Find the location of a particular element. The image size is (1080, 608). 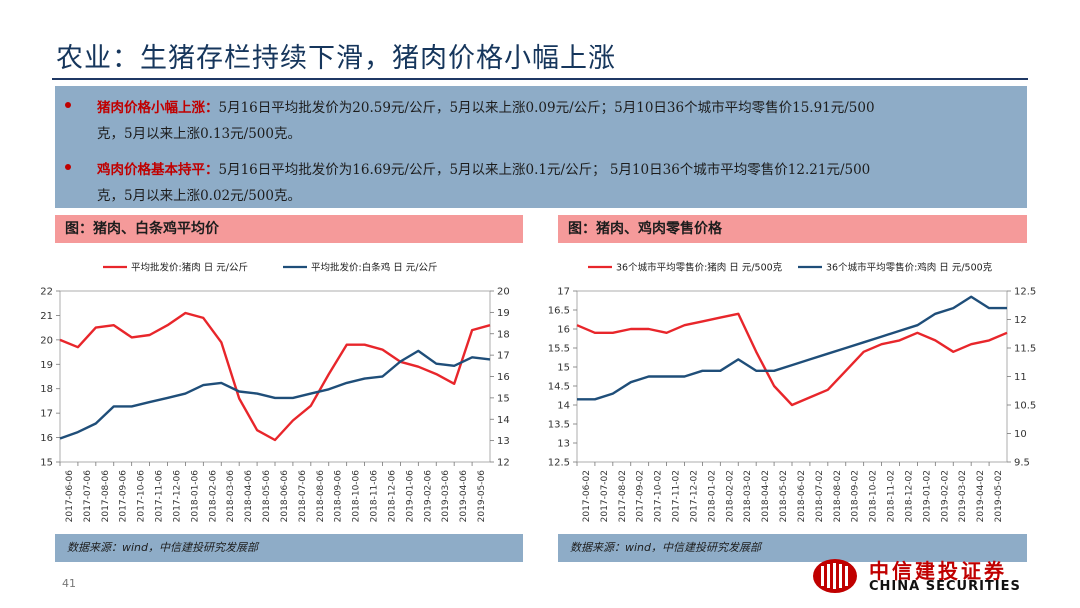

y-right-tick-label: 12.5 is located at coordinates (1025, 292).